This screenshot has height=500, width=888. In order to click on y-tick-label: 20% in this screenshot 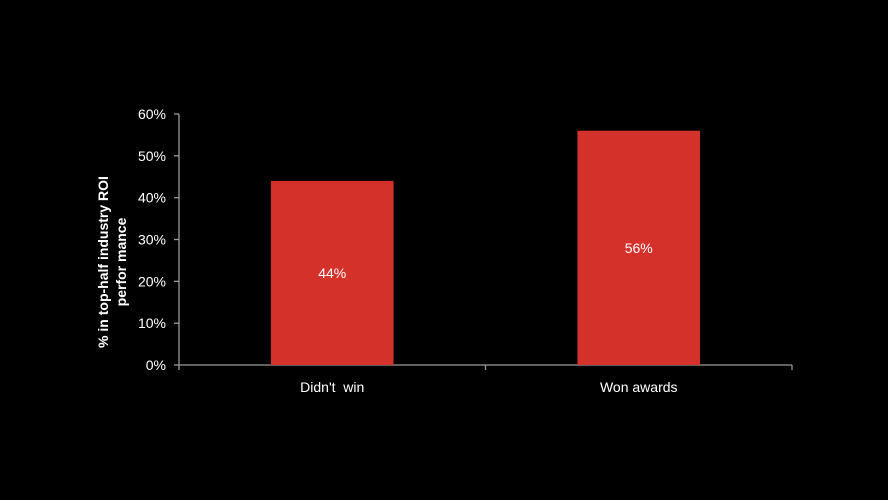, I will do `click(152, 281)`.